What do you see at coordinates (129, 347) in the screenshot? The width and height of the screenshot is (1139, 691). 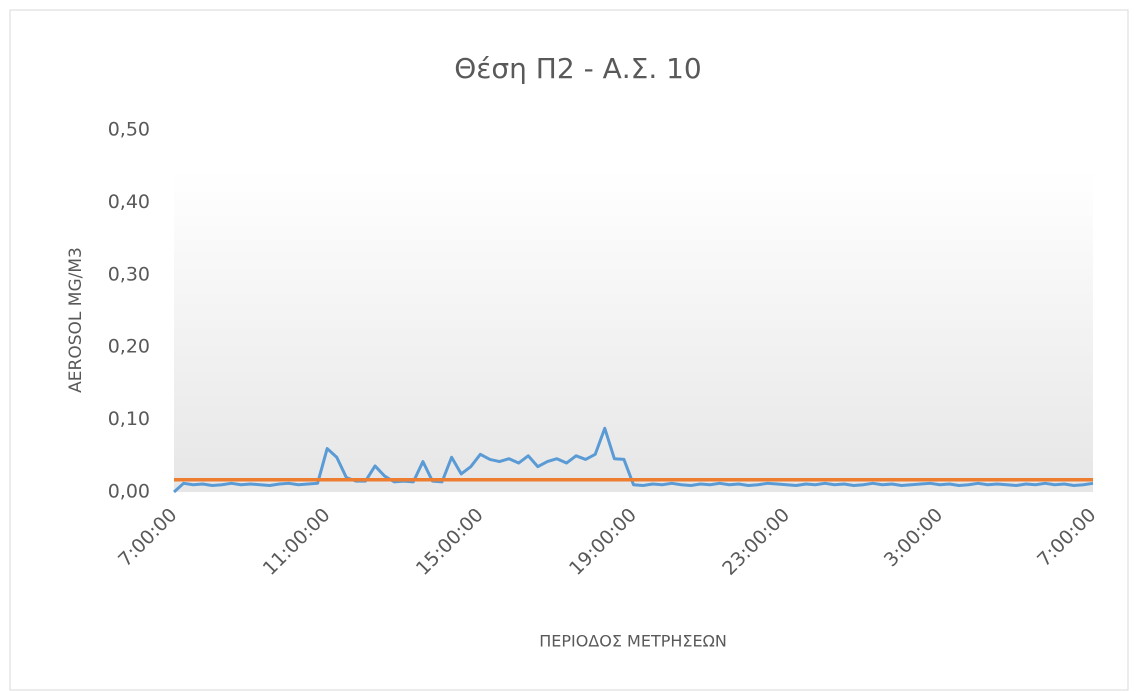 I see `y-tick-label: 0,20` at bounding box center [129, 347].